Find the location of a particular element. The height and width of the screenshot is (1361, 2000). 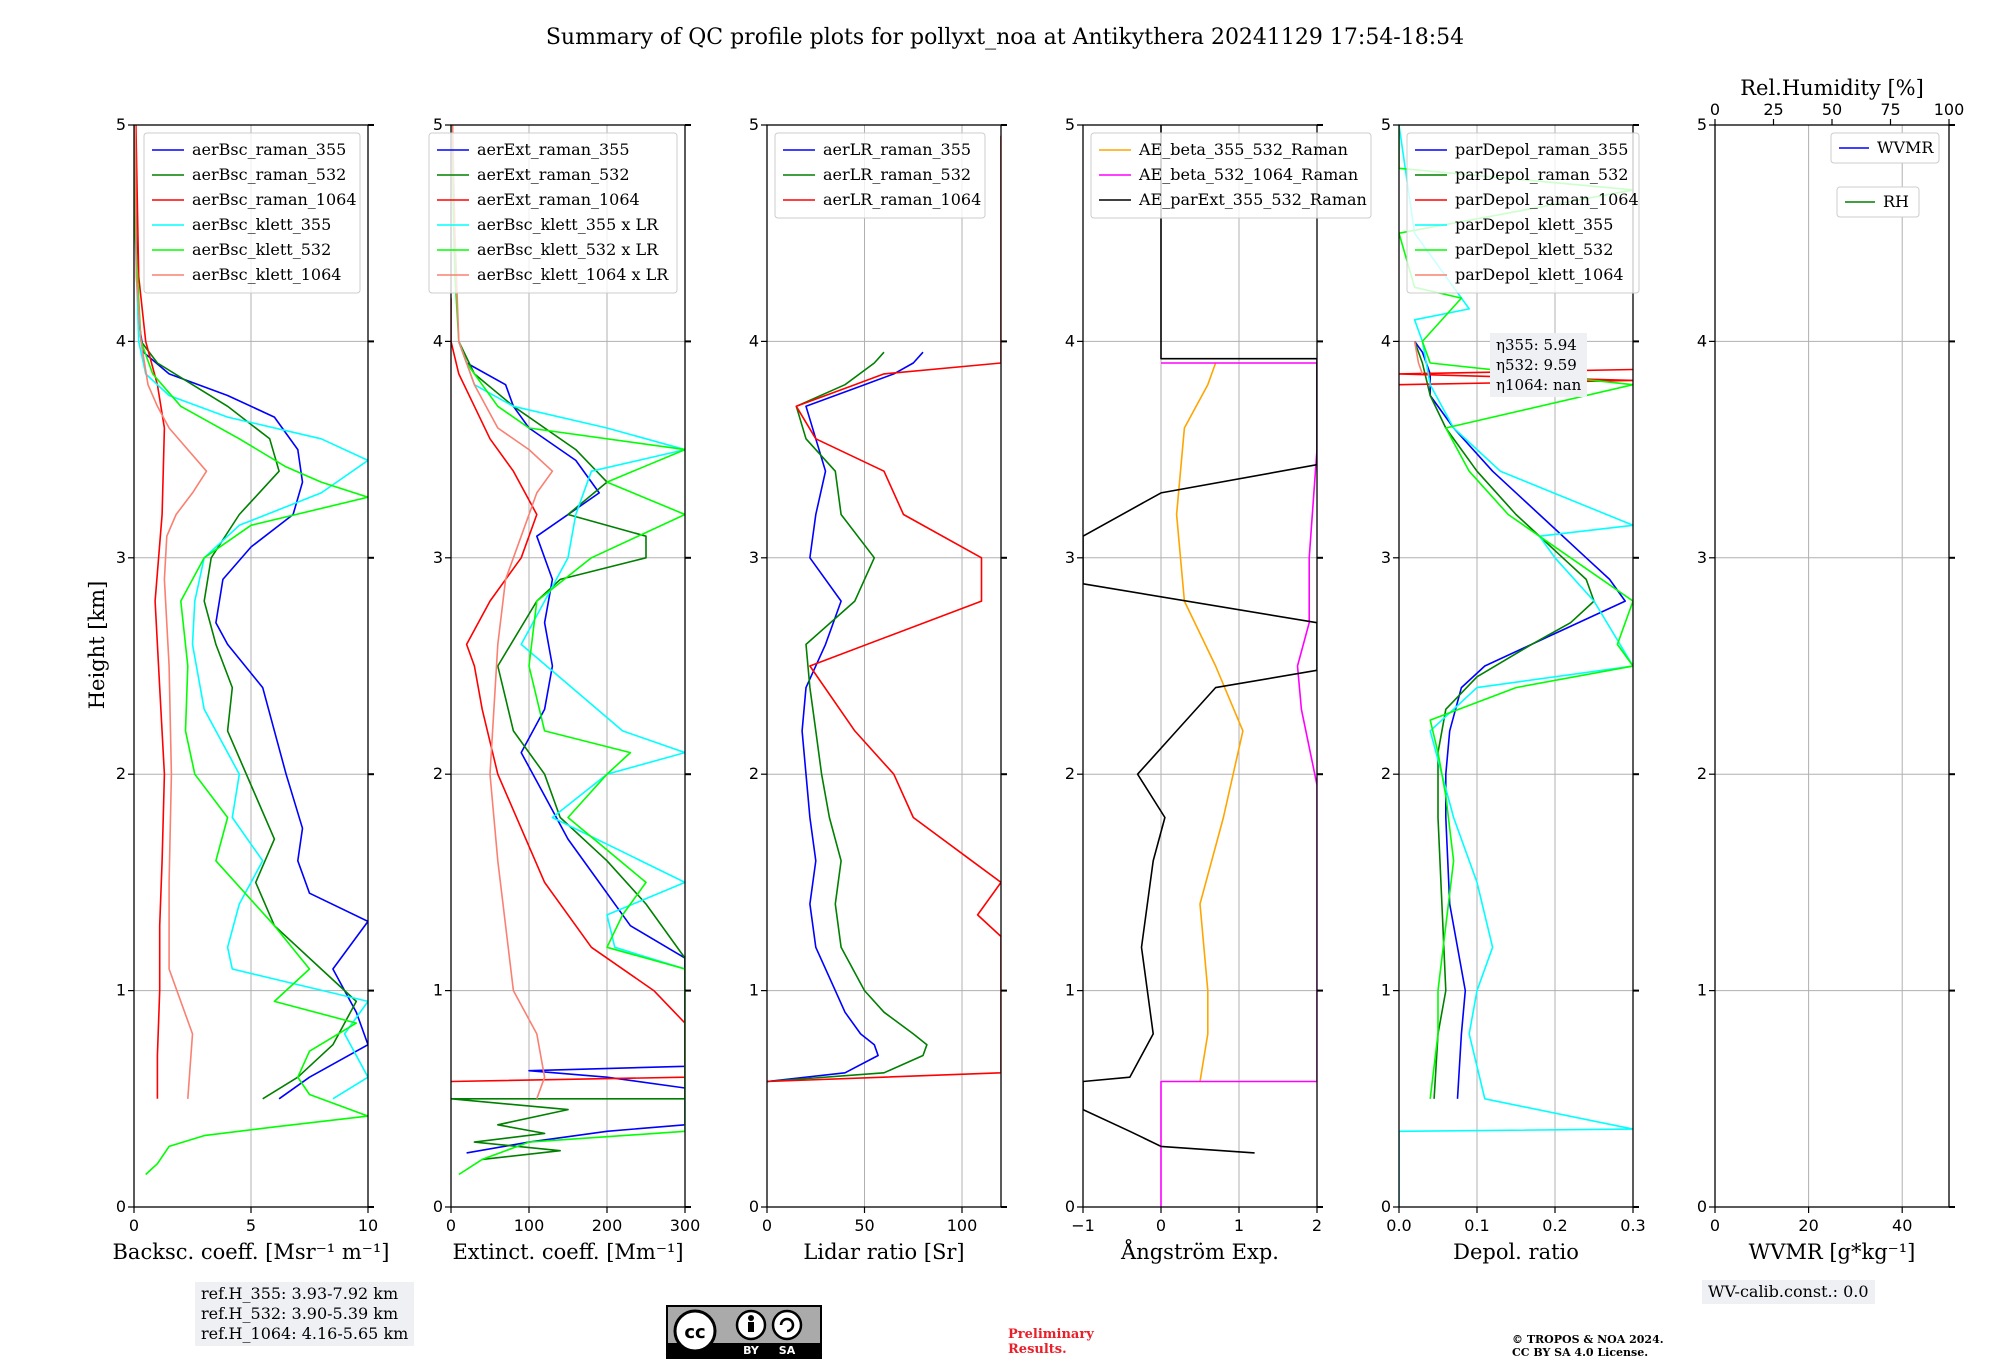

x-tick-label: 1 is located at coordinates (1239, 1225).